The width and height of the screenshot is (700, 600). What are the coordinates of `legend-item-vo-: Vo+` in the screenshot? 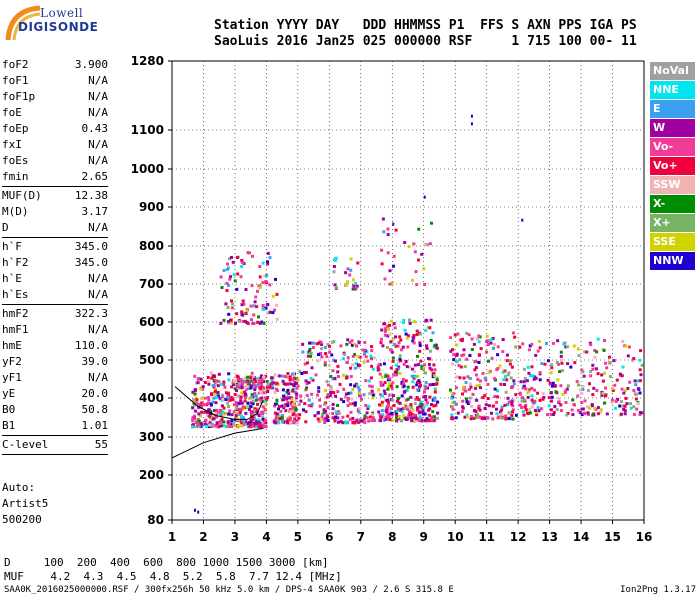 It's located at (672, 166).